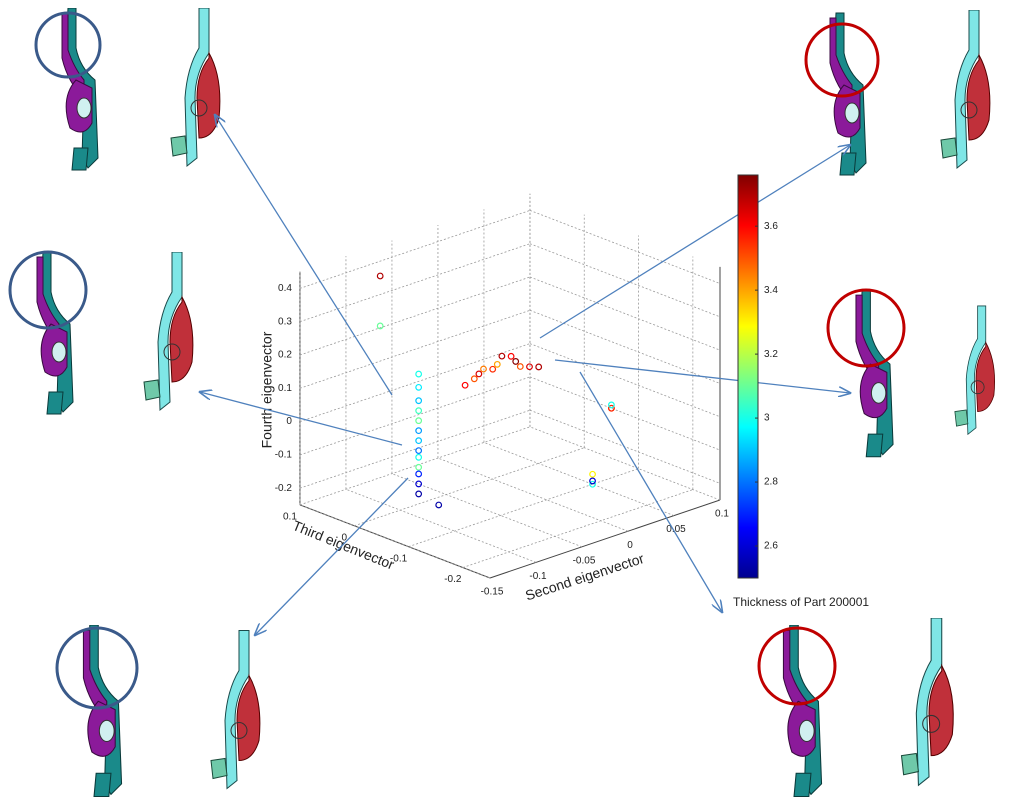  What do you see at coordinates (285, 388) in the screenshot?
I see `z-tick-label: 0.1` at bounding box center [285, 388].